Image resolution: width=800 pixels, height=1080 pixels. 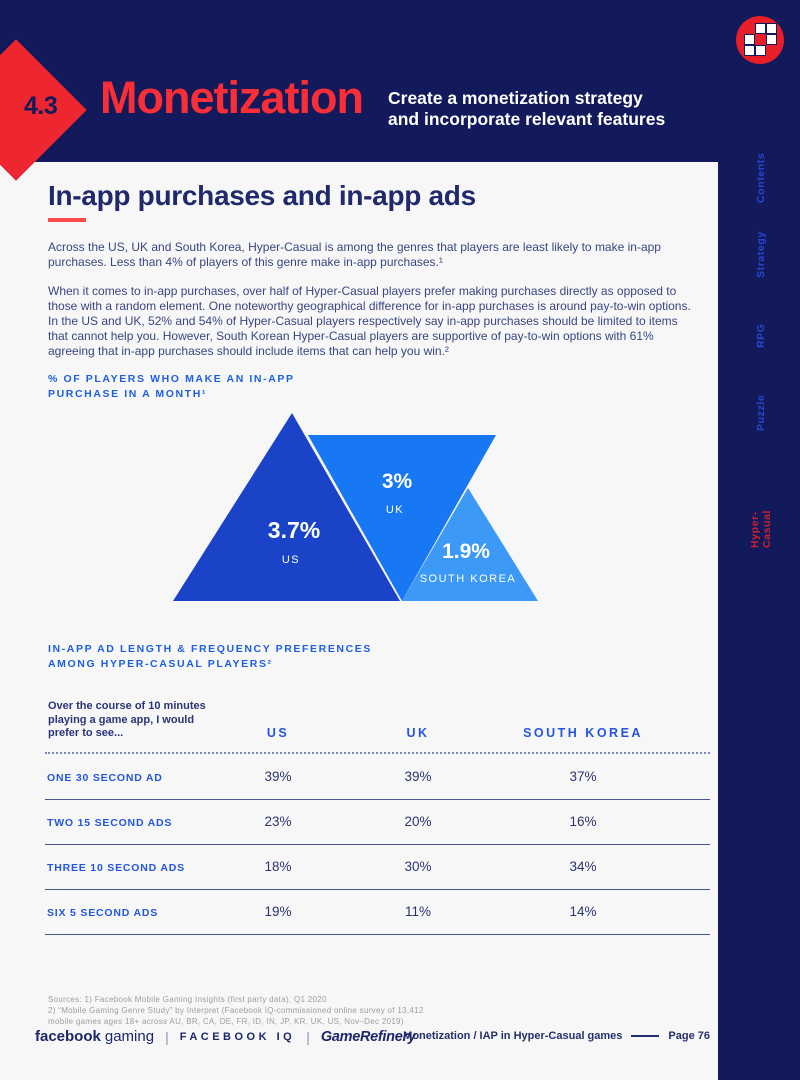 What do you see at coordinates (418, 911) in the screenshot?
I see `cell-uk: 11%` at bounding box center [418, 911].